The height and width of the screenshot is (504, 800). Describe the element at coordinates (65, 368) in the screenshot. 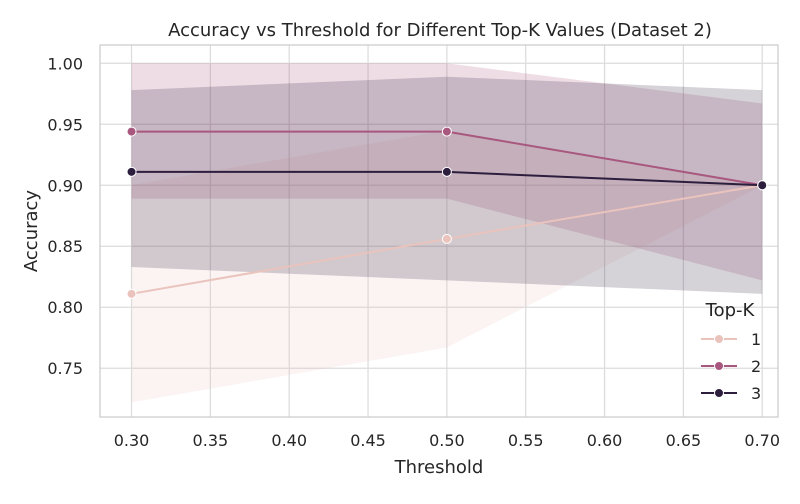

I see `y-tick-label: 0.75` at that location.